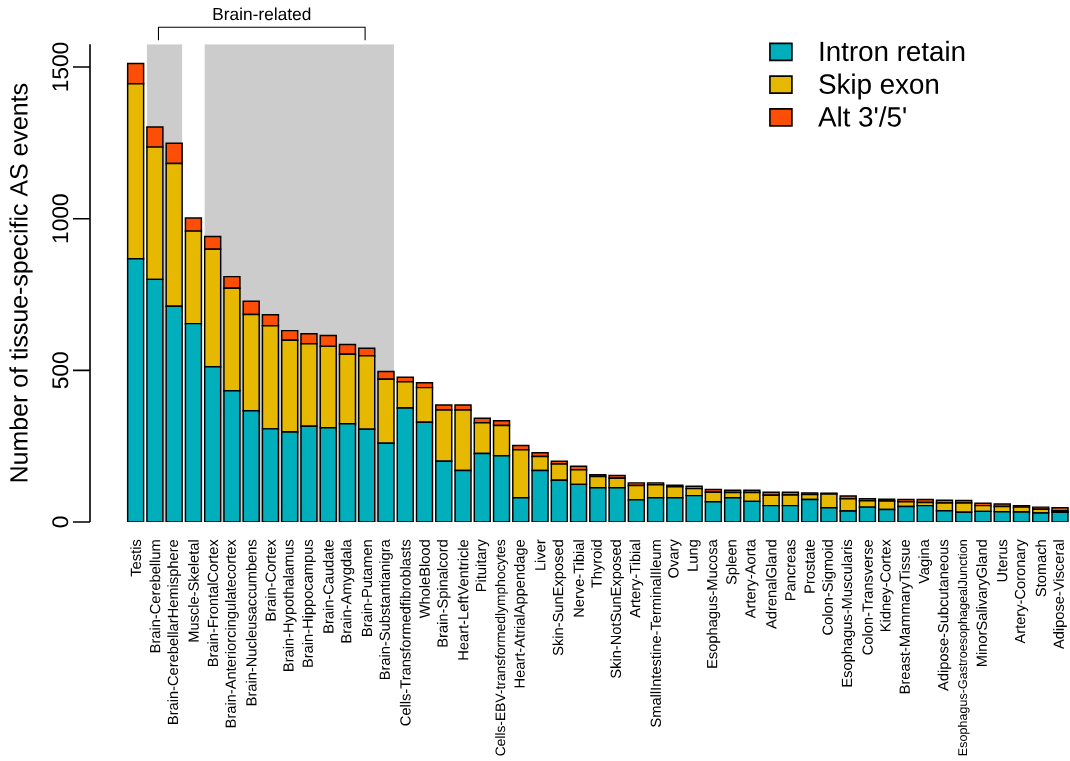 The width and height of the screenshot is (1070, 761). I want to click on x-tick-label: Stomach, so click(1041, 568).